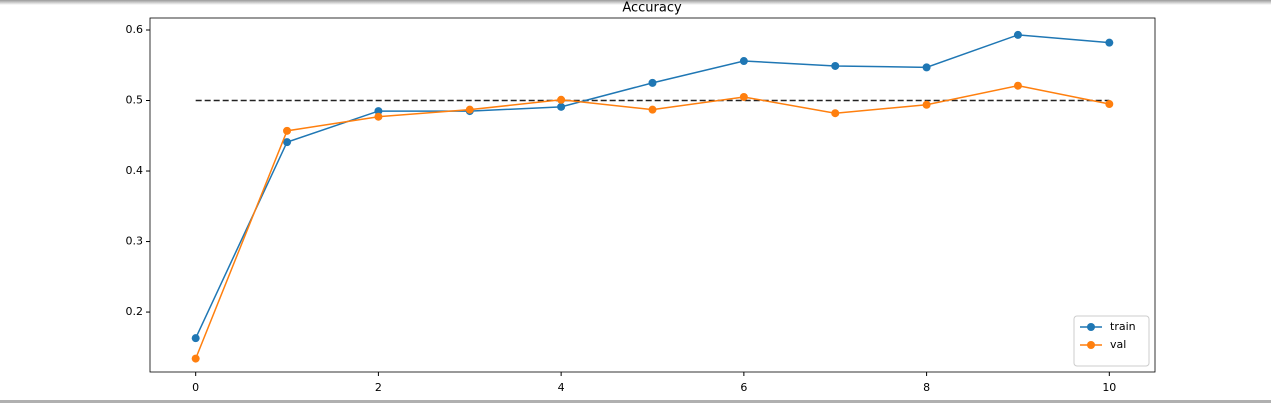 The height and width of the screenshot is (403, 1271). I want to click on legend-label: train, so click(1123, 326).